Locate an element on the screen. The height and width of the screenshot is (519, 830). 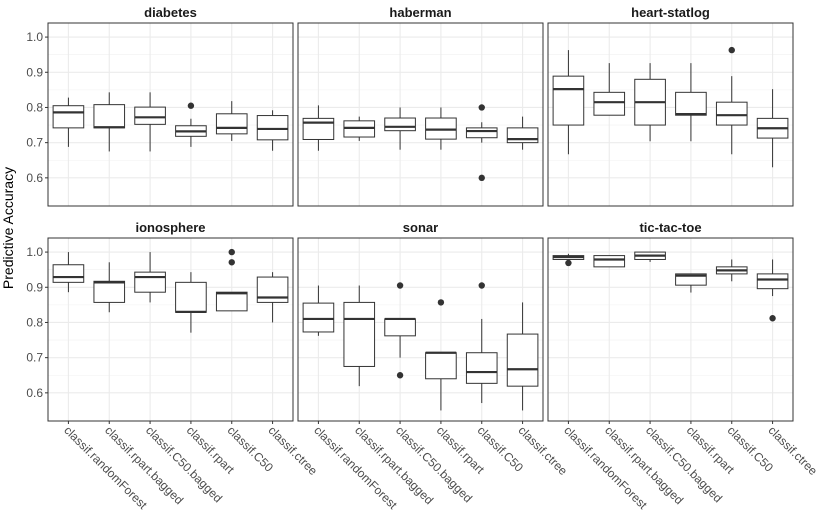
facet-title: heart-statlog is located at coordinates (670, 12).